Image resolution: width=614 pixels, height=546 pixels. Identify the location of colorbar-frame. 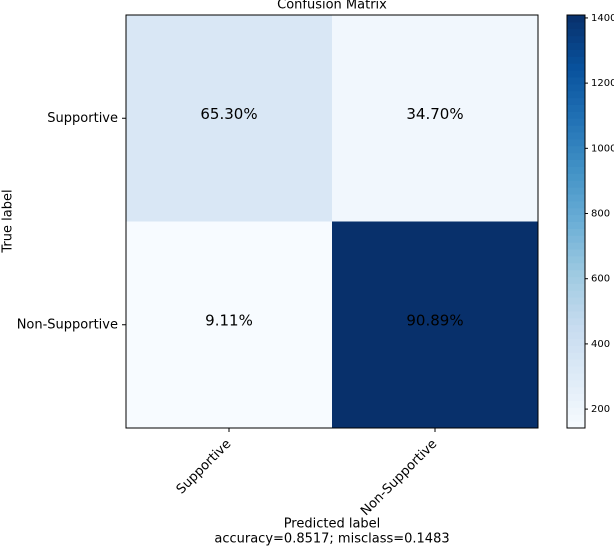
(576, 221).